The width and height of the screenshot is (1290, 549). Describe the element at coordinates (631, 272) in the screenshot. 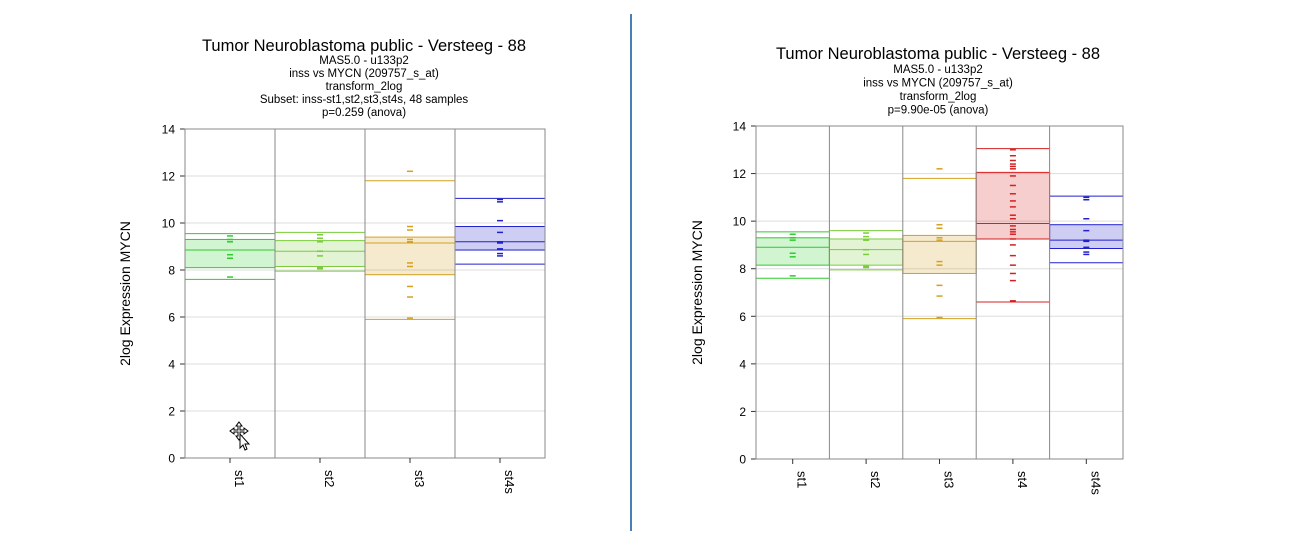

I see `panel-divider` at that location.